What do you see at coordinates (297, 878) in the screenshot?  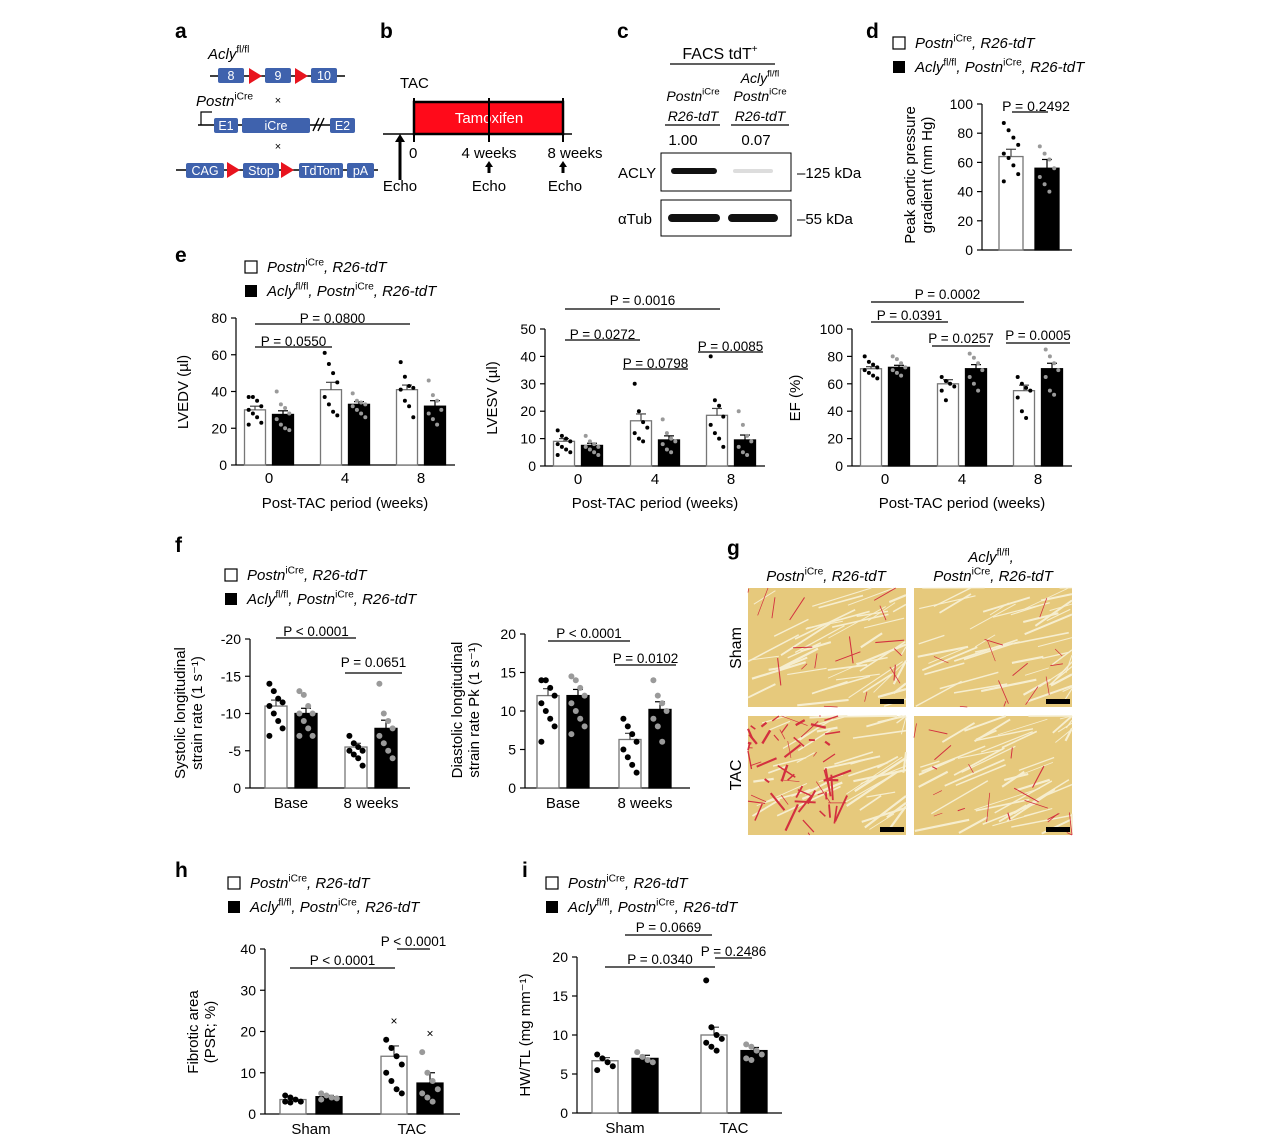 I see `text-part: iCre` at bounding box center [297, 878].